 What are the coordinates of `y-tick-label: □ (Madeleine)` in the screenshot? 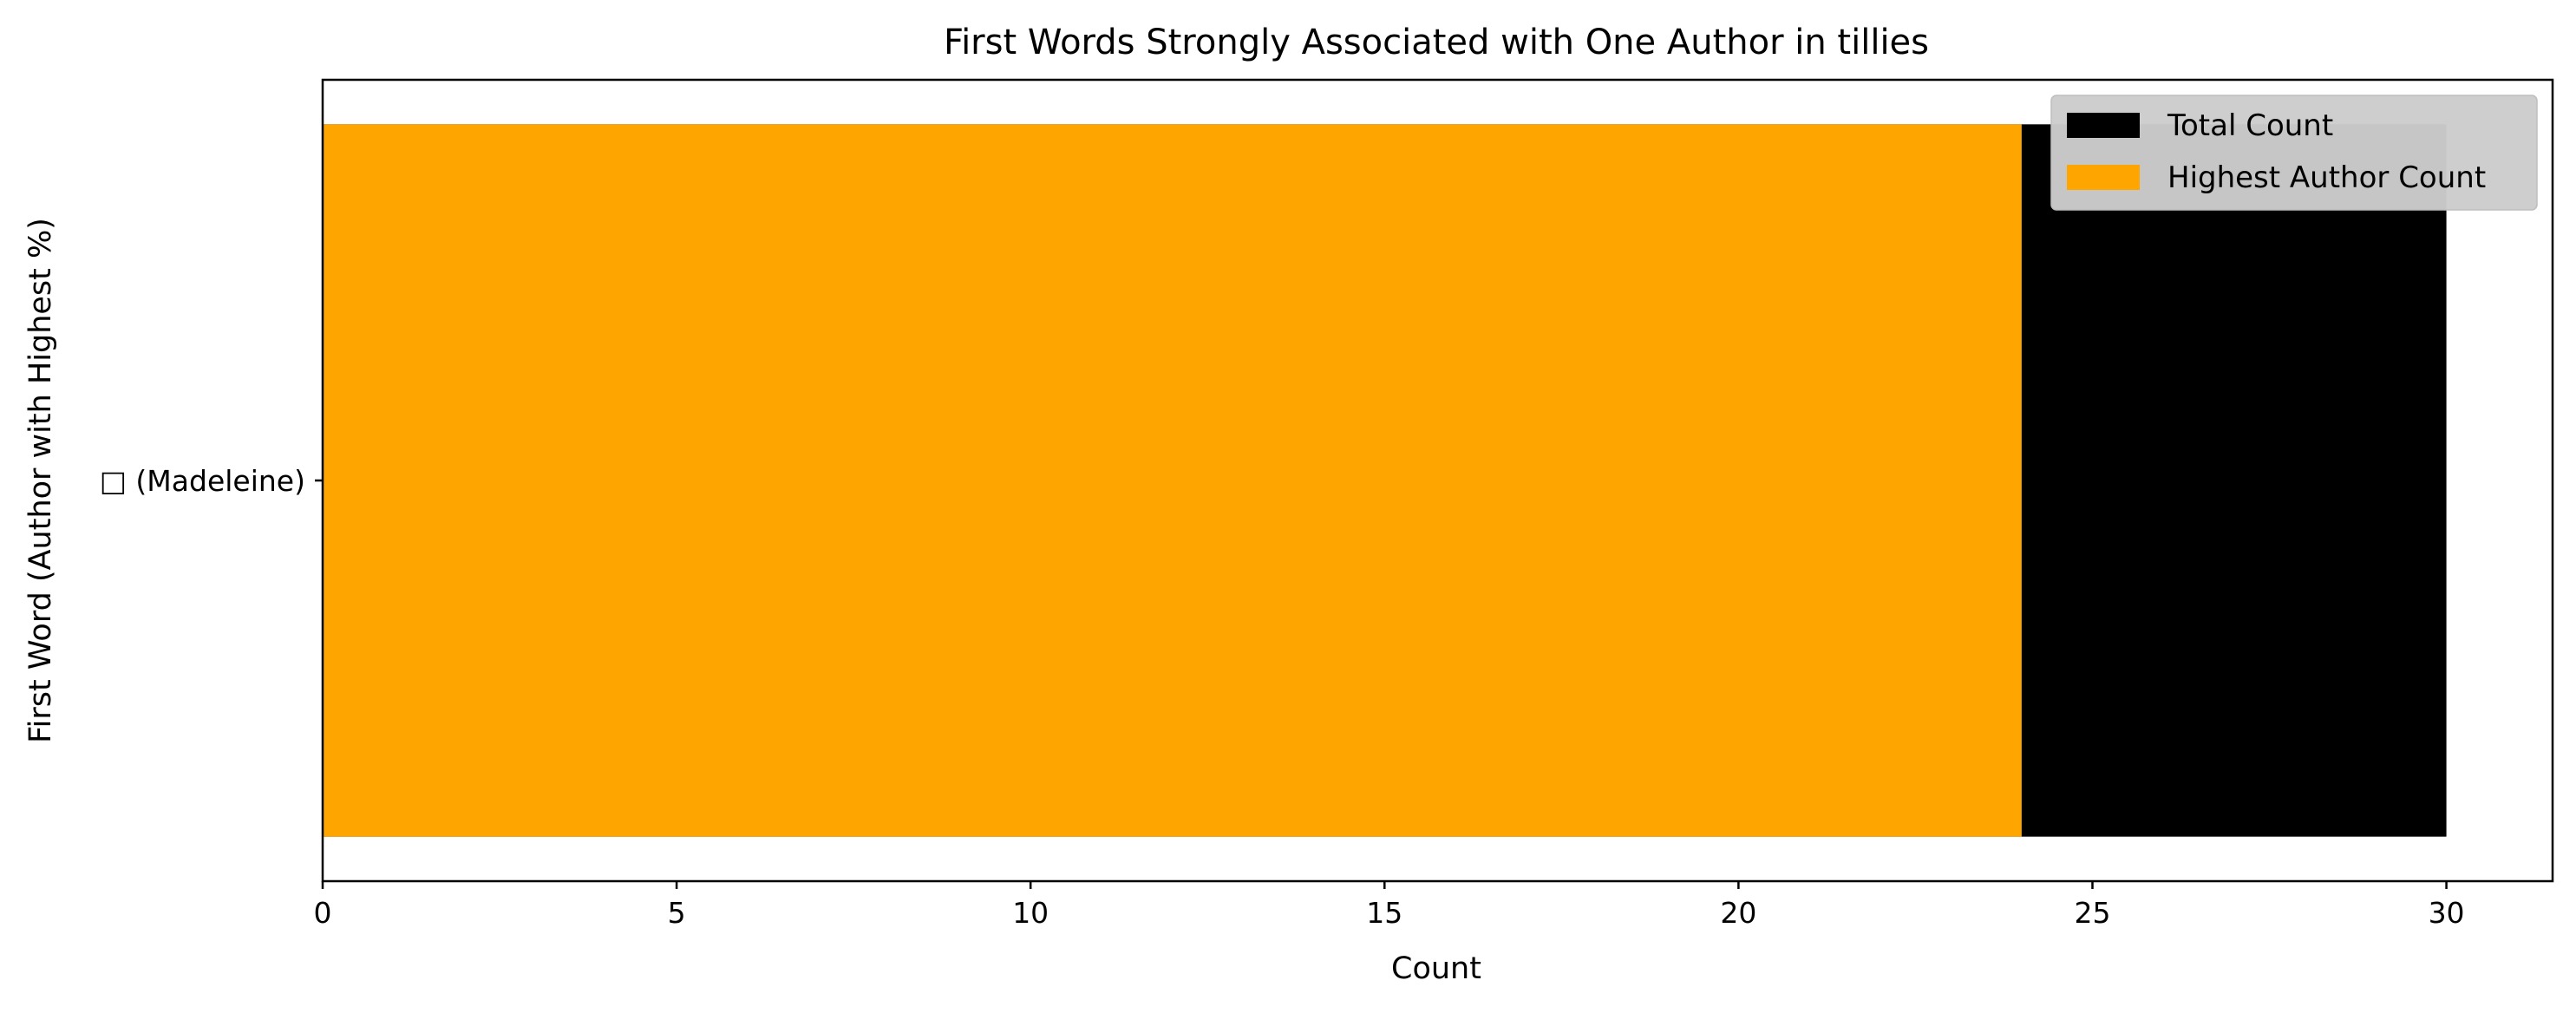 It's located at (202, 481).